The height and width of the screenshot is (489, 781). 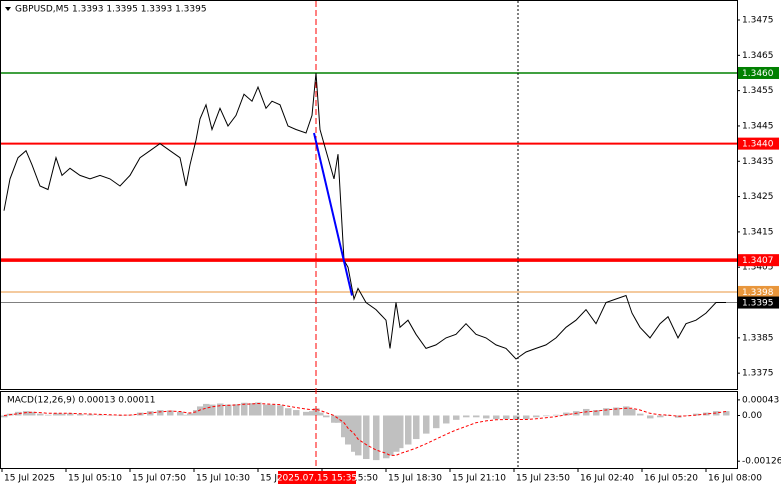 What do you see at coordinates (159, 479) in the screenshot?
I see `x-tick-label: 15 Jul 07:50` at bounding box center [159, 479].